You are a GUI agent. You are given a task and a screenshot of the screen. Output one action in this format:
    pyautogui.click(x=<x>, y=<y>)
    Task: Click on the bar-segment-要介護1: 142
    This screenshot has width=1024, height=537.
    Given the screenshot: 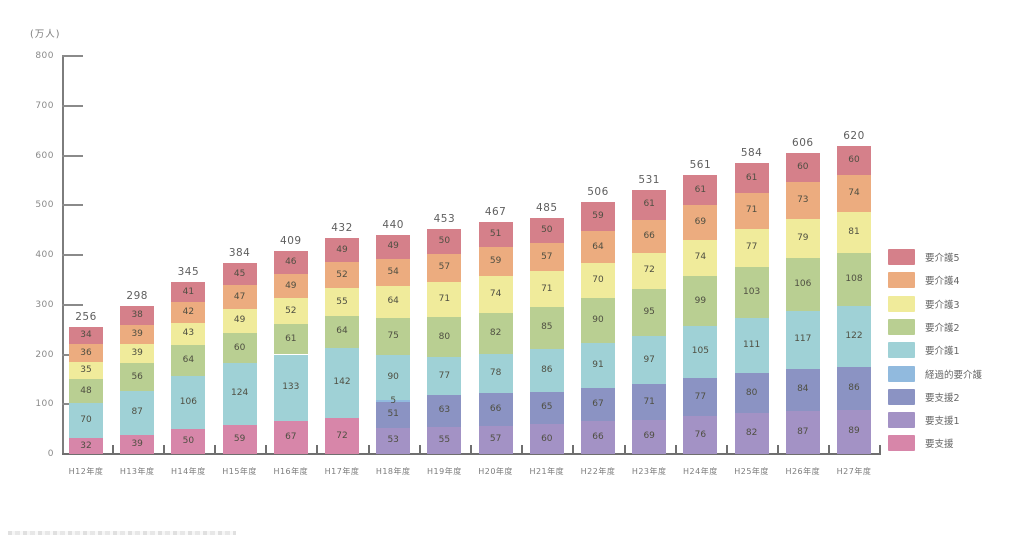 What is the action you would take?
    pyautogui.click(x=342, y=383)
    